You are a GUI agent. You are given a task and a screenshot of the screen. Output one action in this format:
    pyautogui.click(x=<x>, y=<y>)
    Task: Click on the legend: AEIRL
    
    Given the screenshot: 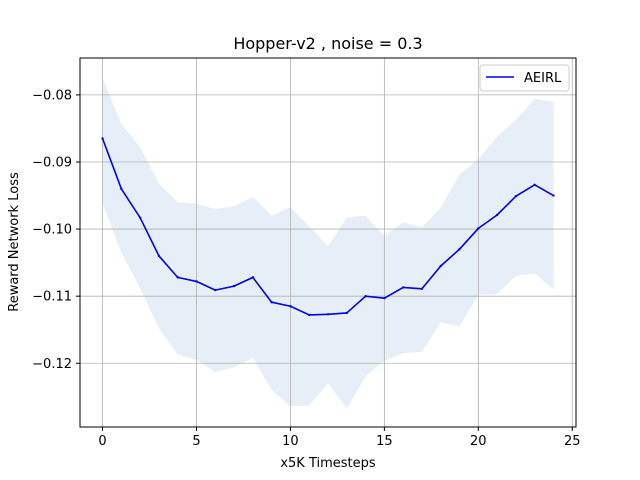 What is the action you would take?
    pyautogui.click(x=524, y=78)
    